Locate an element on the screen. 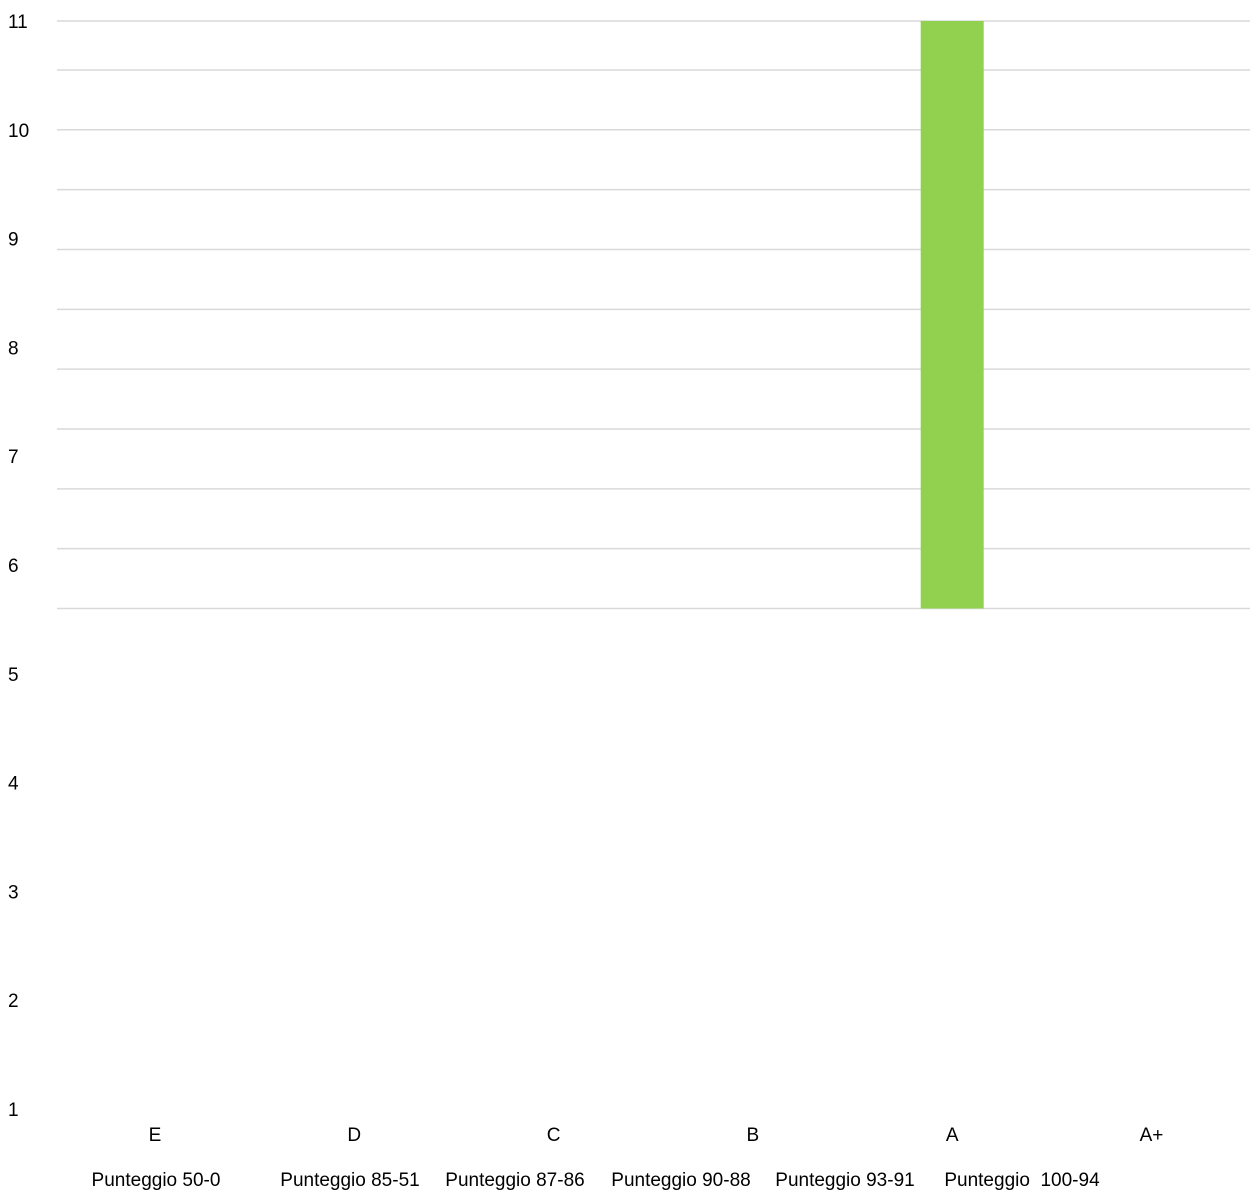 The width and height of the screenshot is (1252, 1195). y-tick-label: 11 is located at coordinates (18, 22).